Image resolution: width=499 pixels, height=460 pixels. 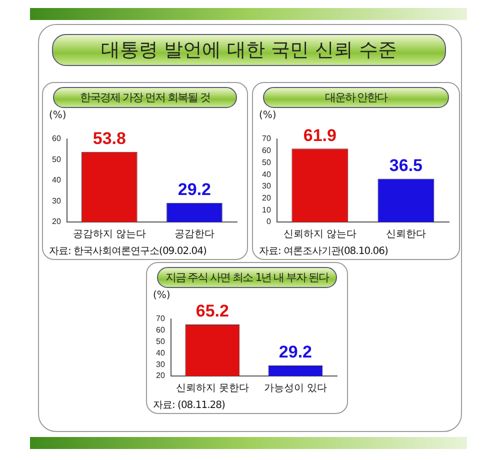 I want to click on data-label: 53.8, so click(x=109, y=138).